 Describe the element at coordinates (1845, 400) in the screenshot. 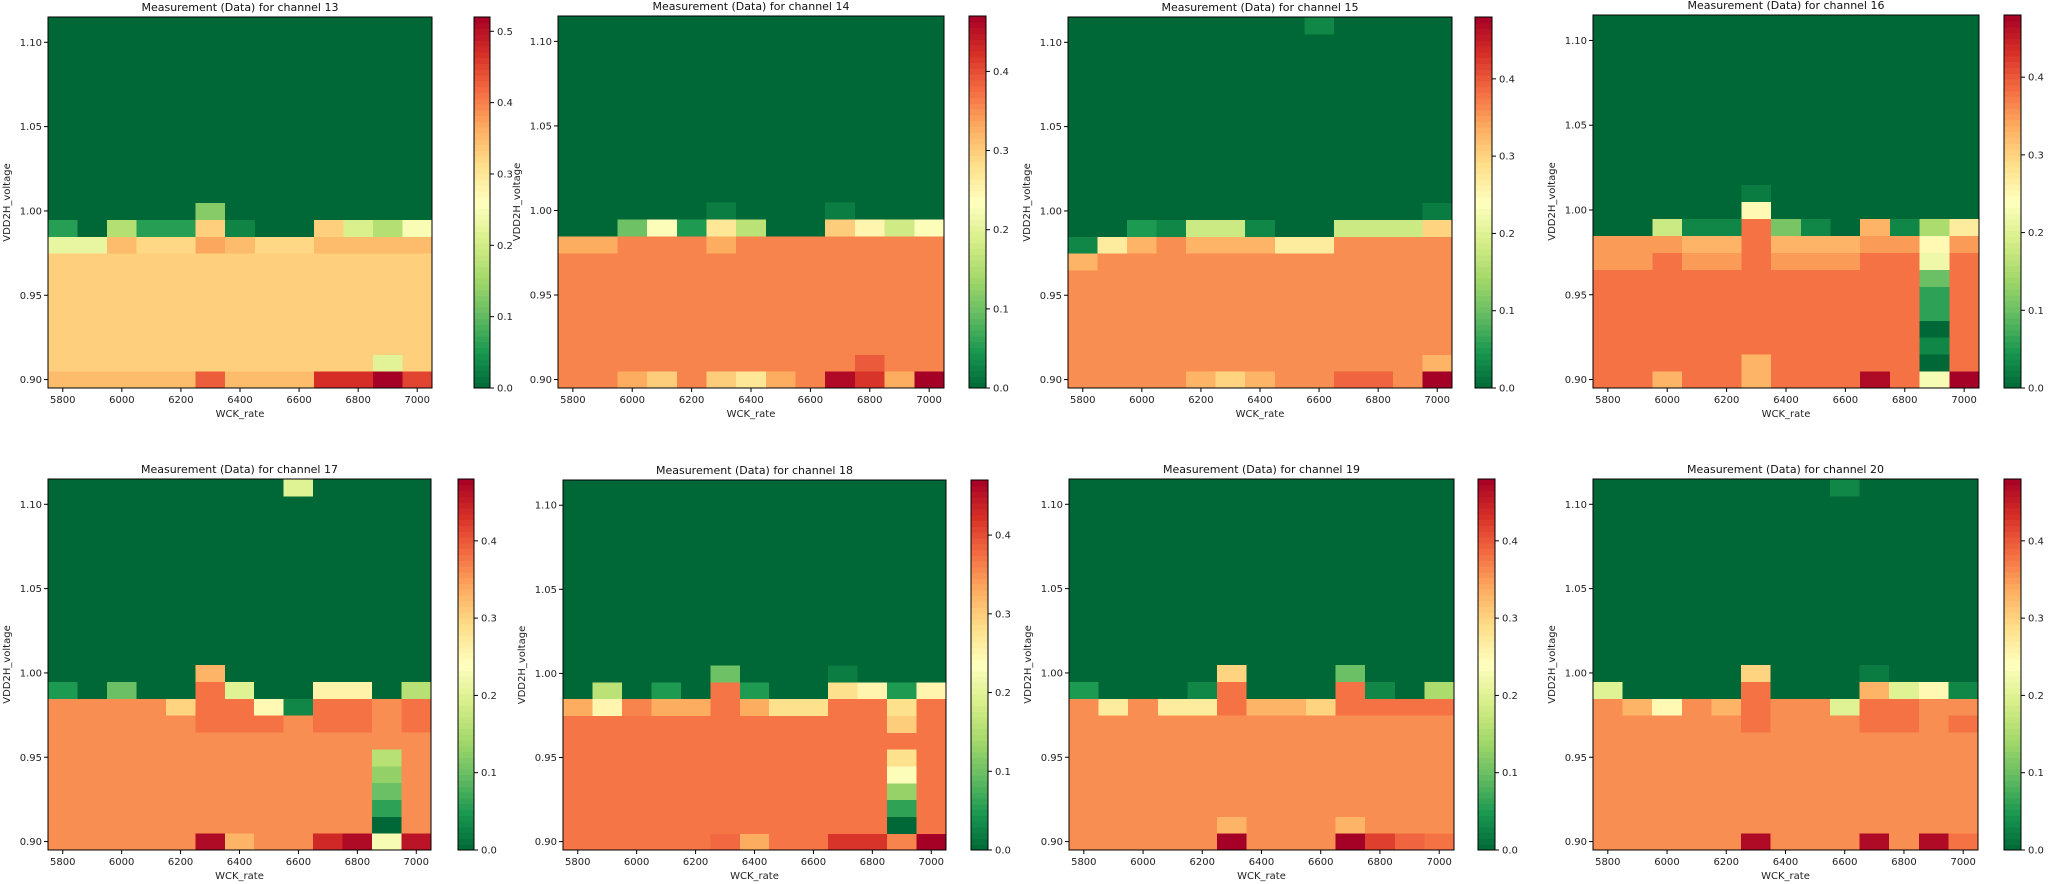

I see `x-tick-label: 6600` at that location.